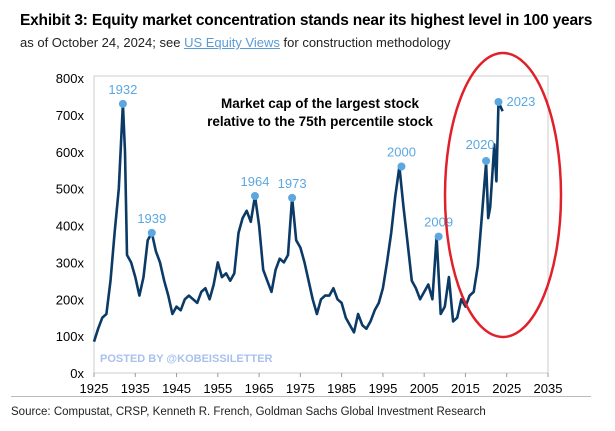  Describe the element at coordinates (70, 262) in the screenshot. I see `y-tick-label: 300x` at that location.